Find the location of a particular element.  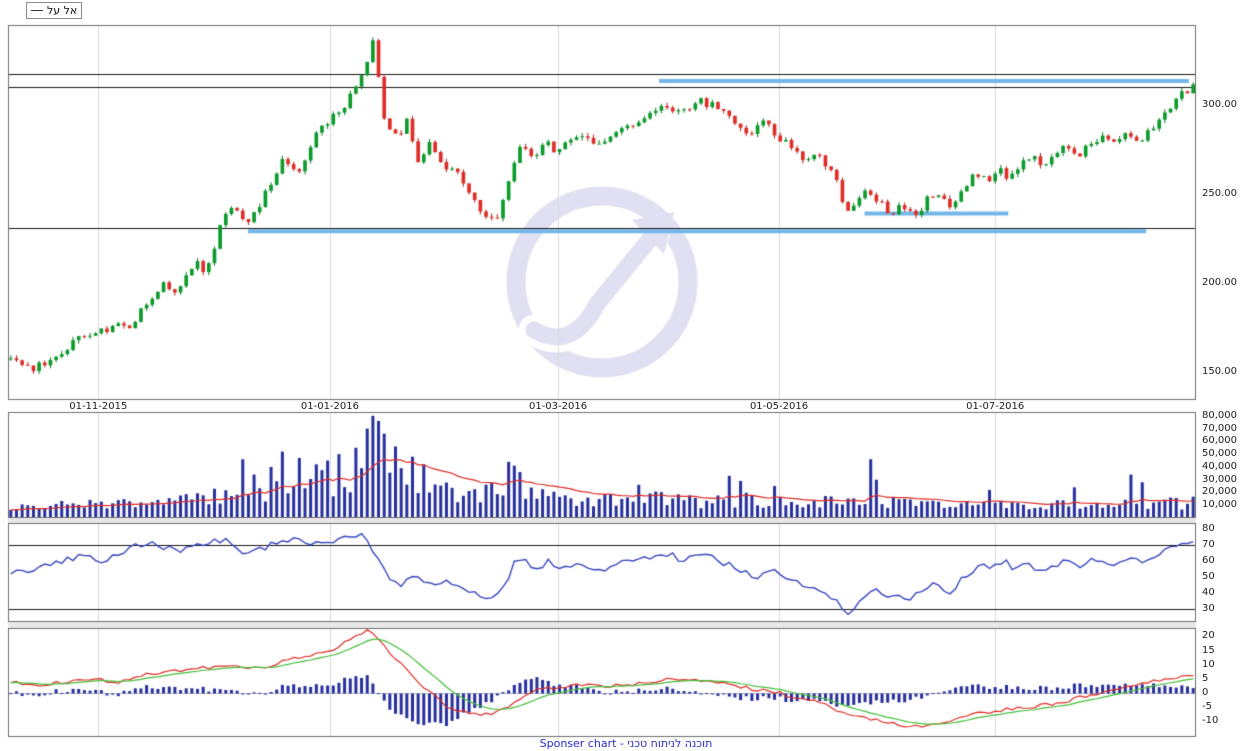

series-name: אל על is located at coordinates (62, 10).